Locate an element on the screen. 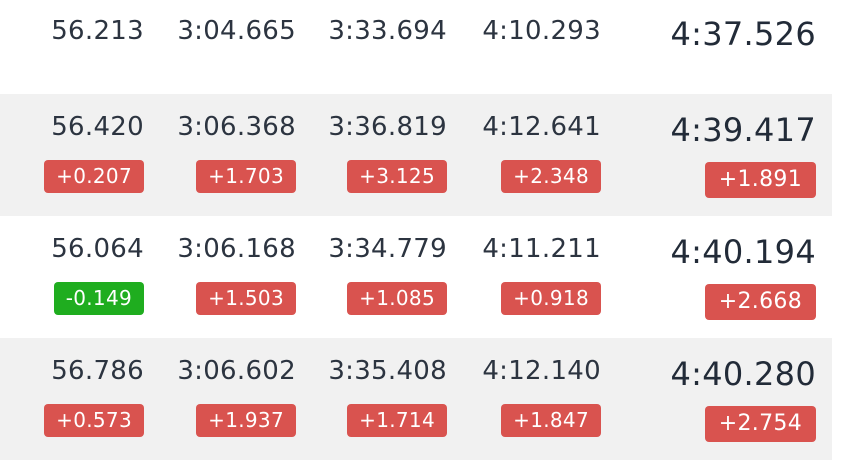  split-time: 4:12.641 is located at coordinates (541, 127).